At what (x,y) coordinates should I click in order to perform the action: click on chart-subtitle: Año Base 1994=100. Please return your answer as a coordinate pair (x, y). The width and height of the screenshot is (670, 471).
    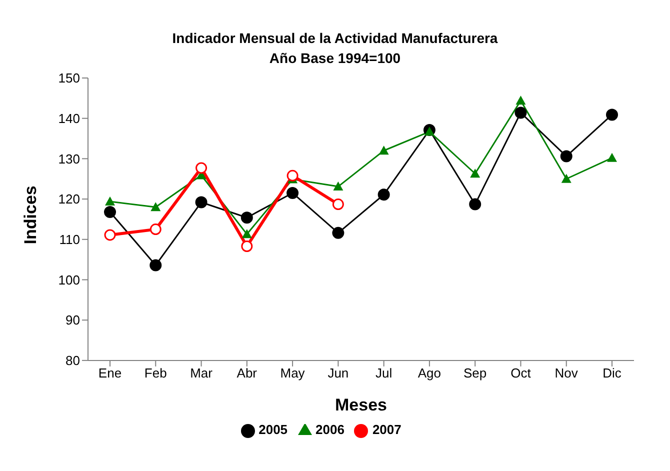
    Looking at the image, I should click on (335, 58).